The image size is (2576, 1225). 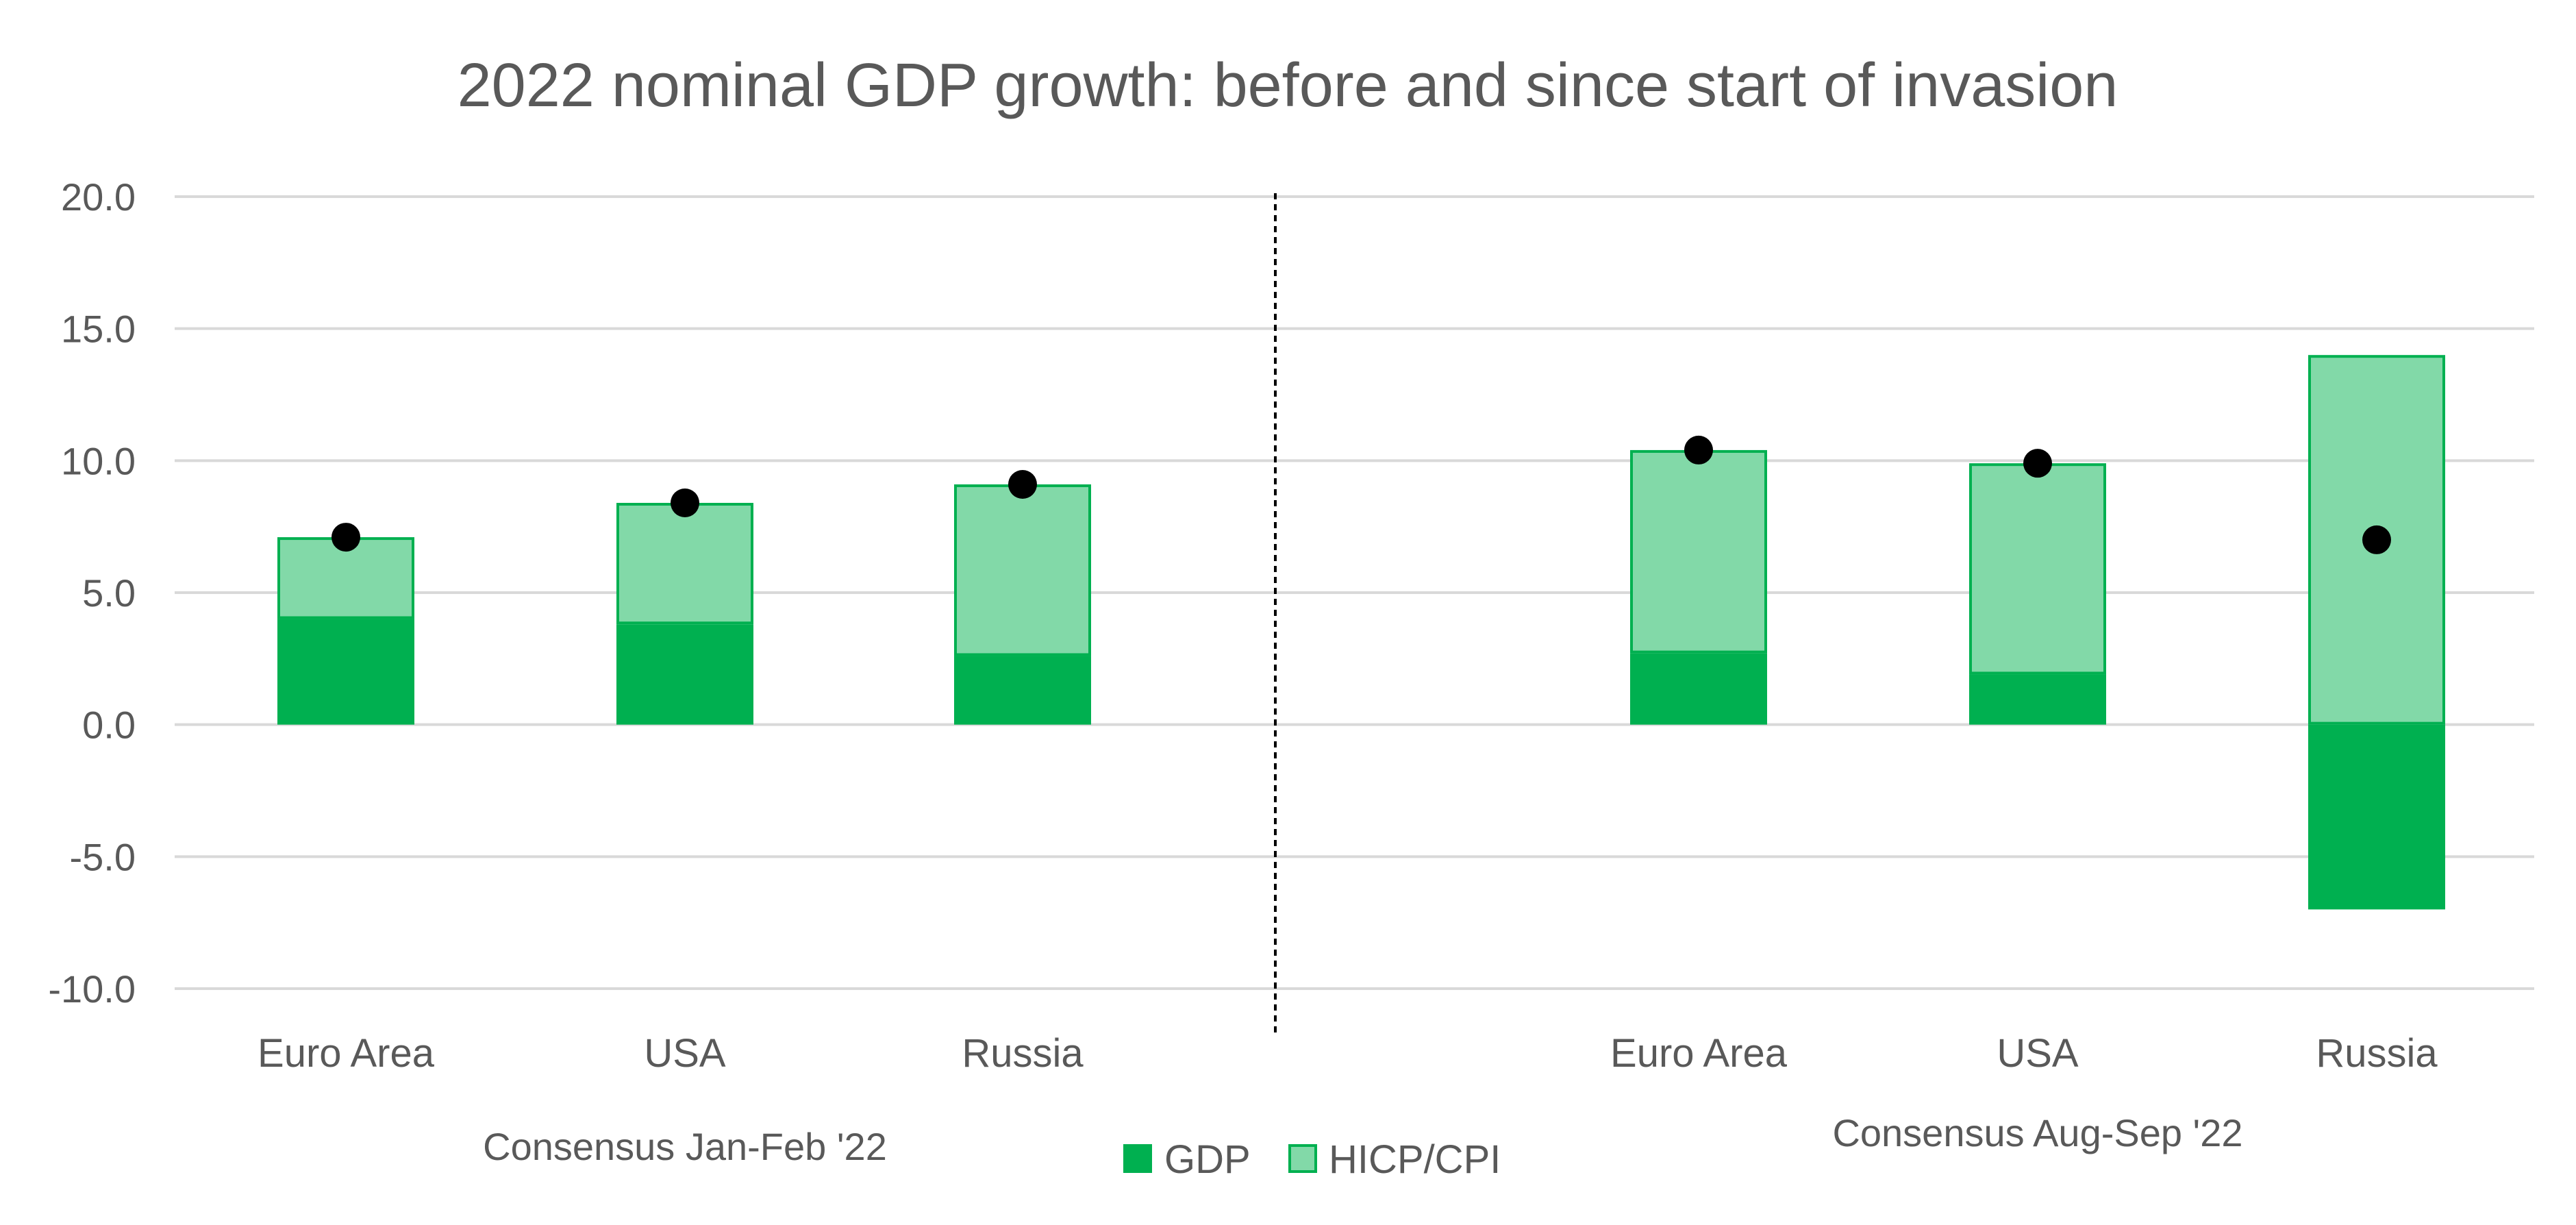 I want to click on y-tick-label: 0.0, so click(x=109, y=726).